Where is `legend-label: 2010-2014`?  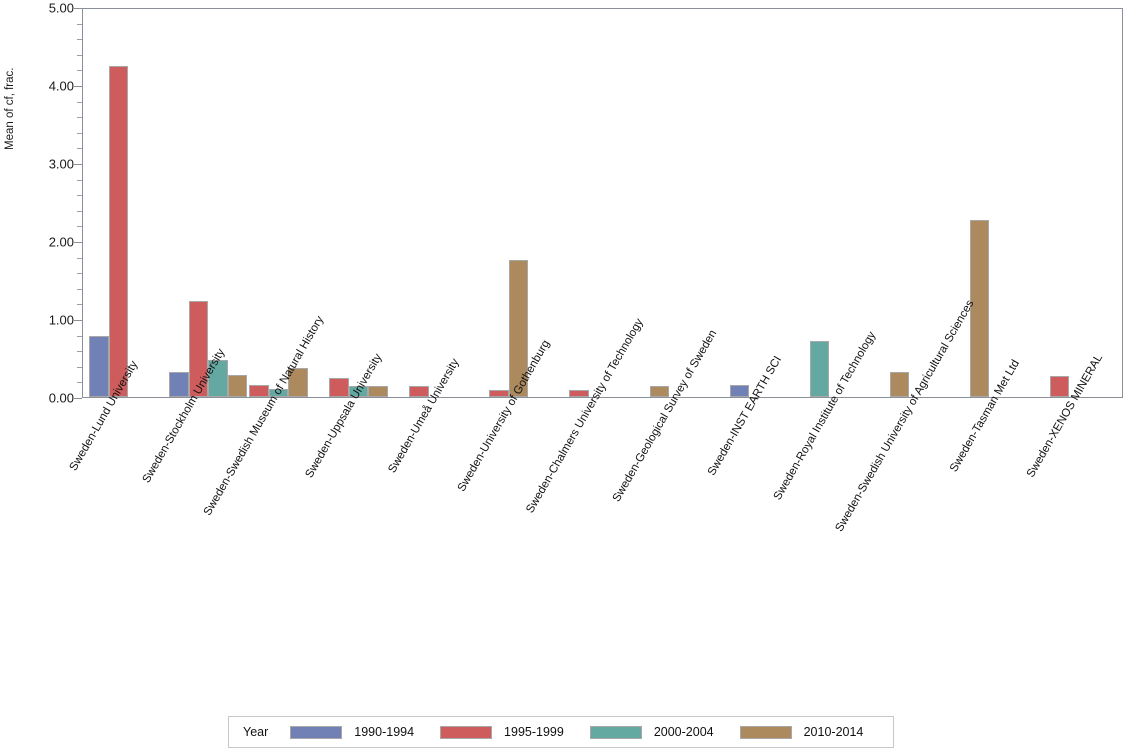
legend-label: 2010-2014 is located at coordinates (833, 732).